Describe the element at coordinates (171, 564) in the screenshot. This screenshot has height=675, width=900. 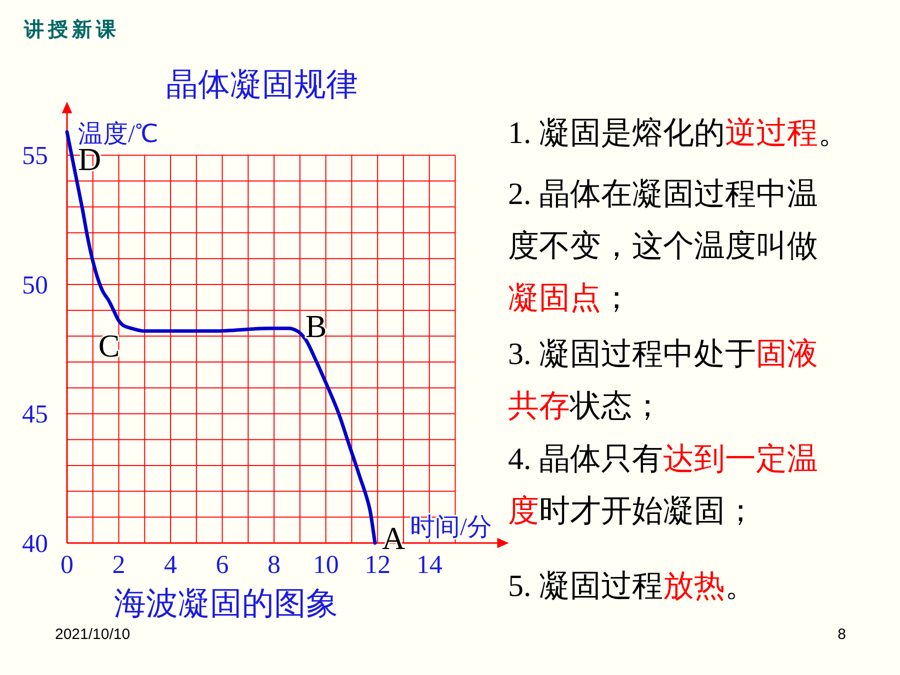
I see `x-tick-label: 4` at that location.